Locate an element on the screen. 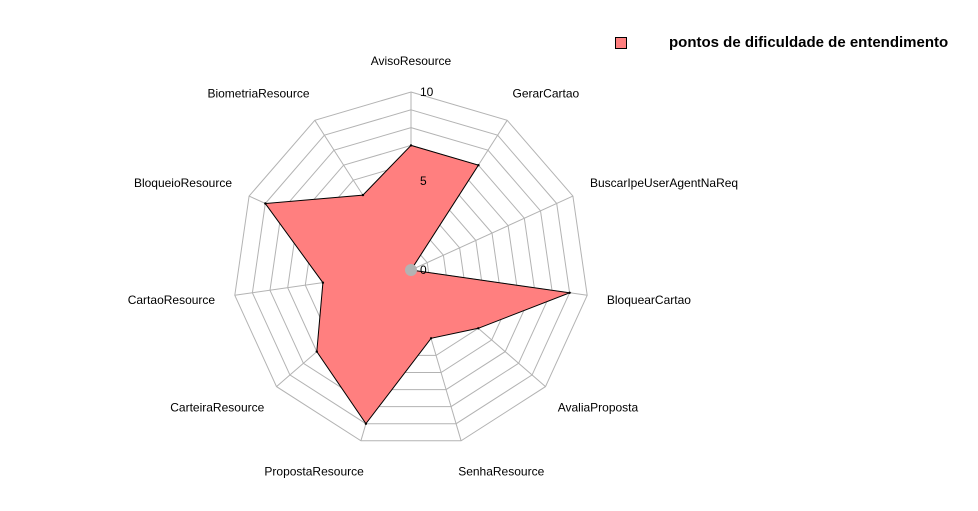 The height and width of the screenshot is (511, 978). legend-label: pontos de dificuldade de entendimento is located at coordinates (809, 42).